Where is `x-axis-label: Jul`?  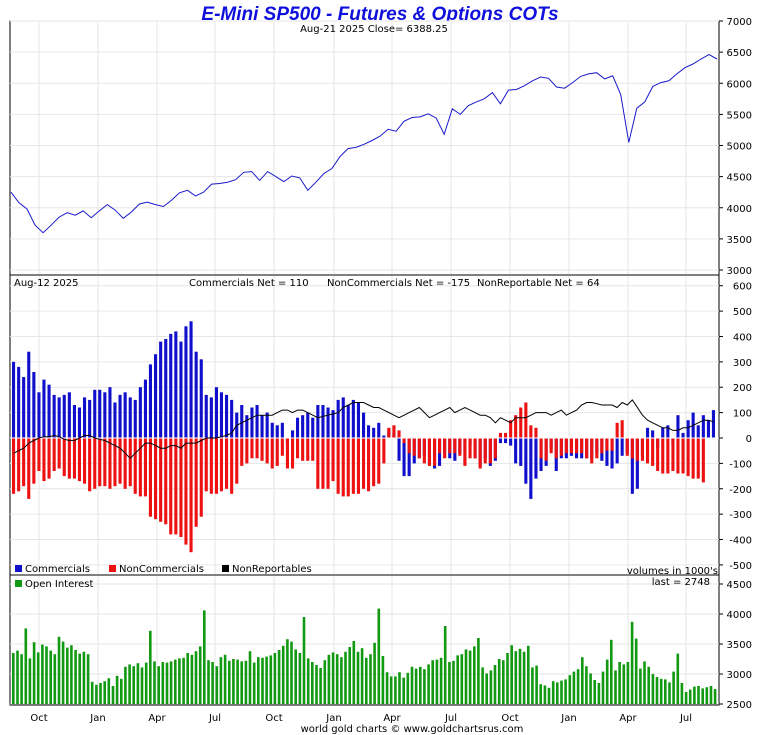
x-axis-label: Jul is located at coordinates (685, 718).